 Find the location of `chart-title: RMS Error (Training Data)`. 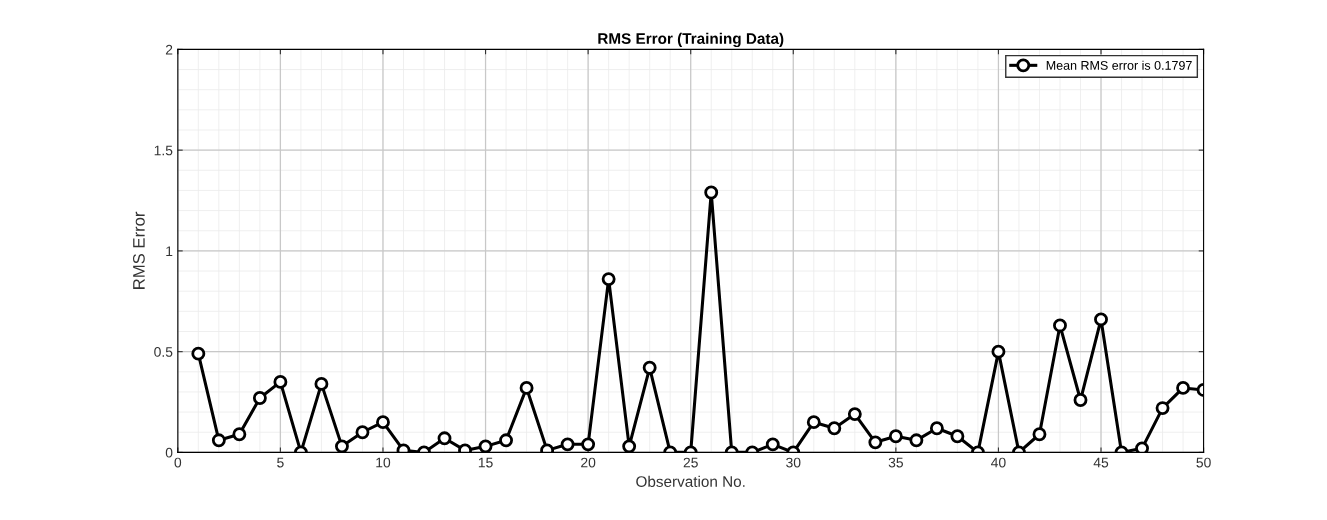

chart-title: RMS Error (Training Data) is located at coordinates (691, 40).